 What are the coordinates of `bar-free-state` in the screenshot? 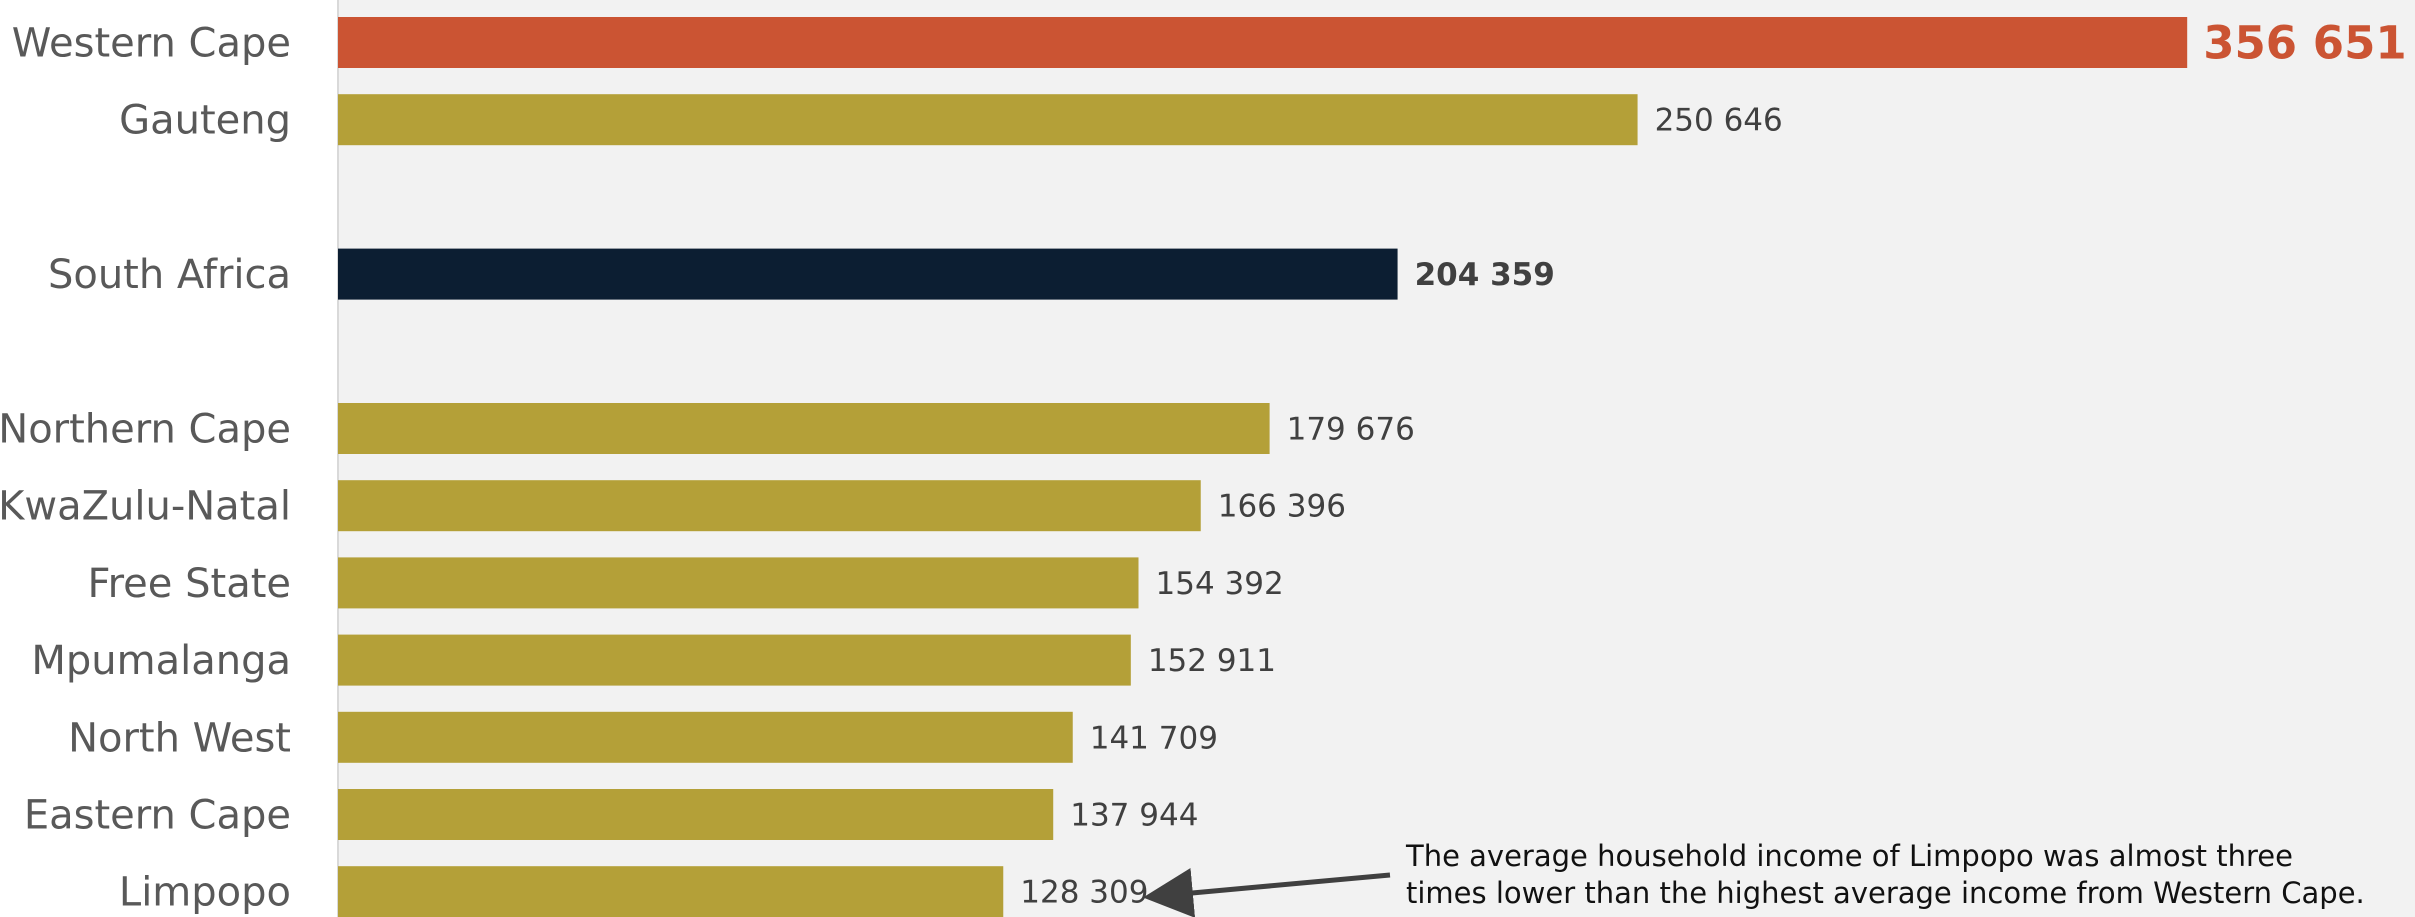 It's located at (738, 583).